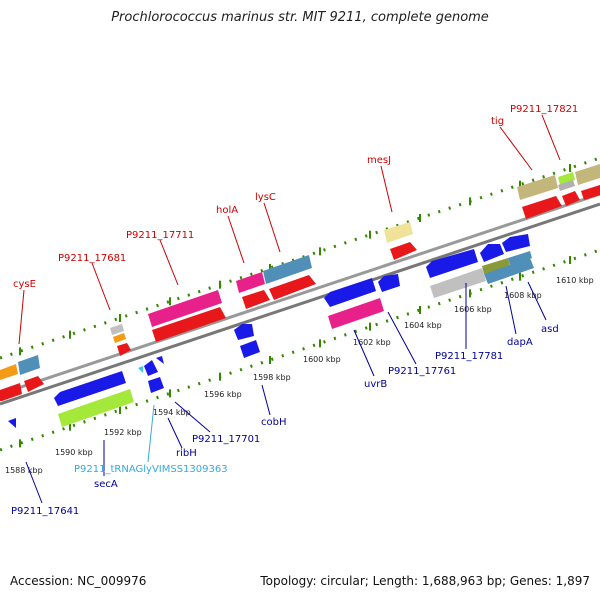 This screenshot has height=600, width=600. What do you see at coordinates (423, 325) in the screenshot?
I see `tick-label: 1604 kbp` at bounding box center [423, 325].